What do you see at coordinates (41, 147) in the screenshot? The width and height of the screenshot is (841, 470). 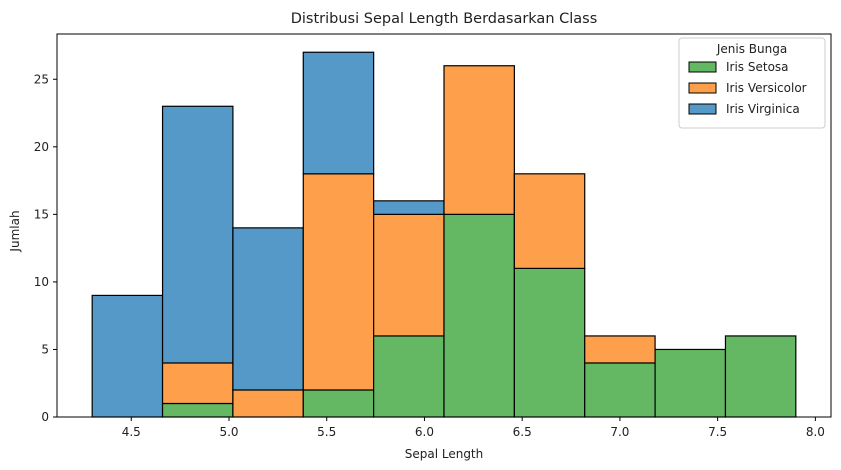 I see `y-tick-label: 20` at bounding box center [41, 147].